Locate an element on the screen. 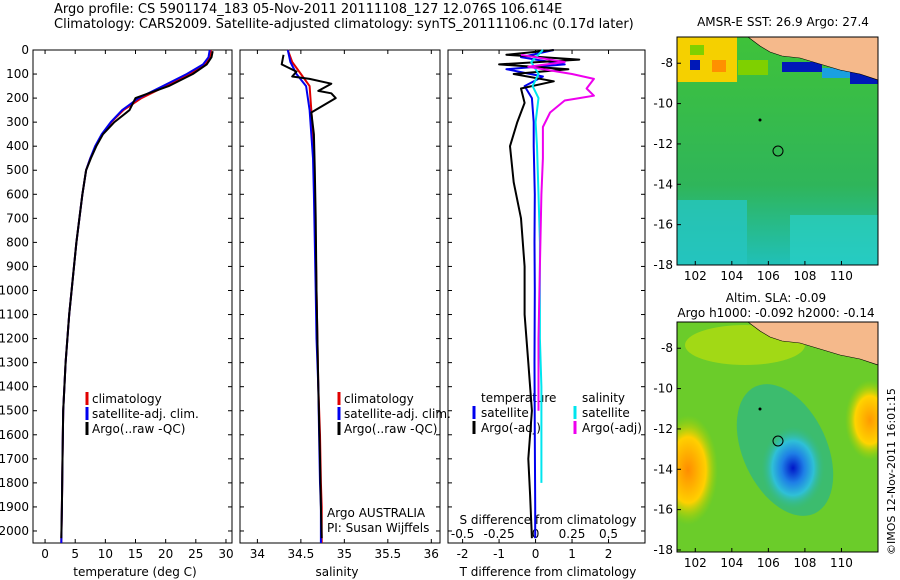  x-tick-label: 5 is located at coordinates (75, 554).